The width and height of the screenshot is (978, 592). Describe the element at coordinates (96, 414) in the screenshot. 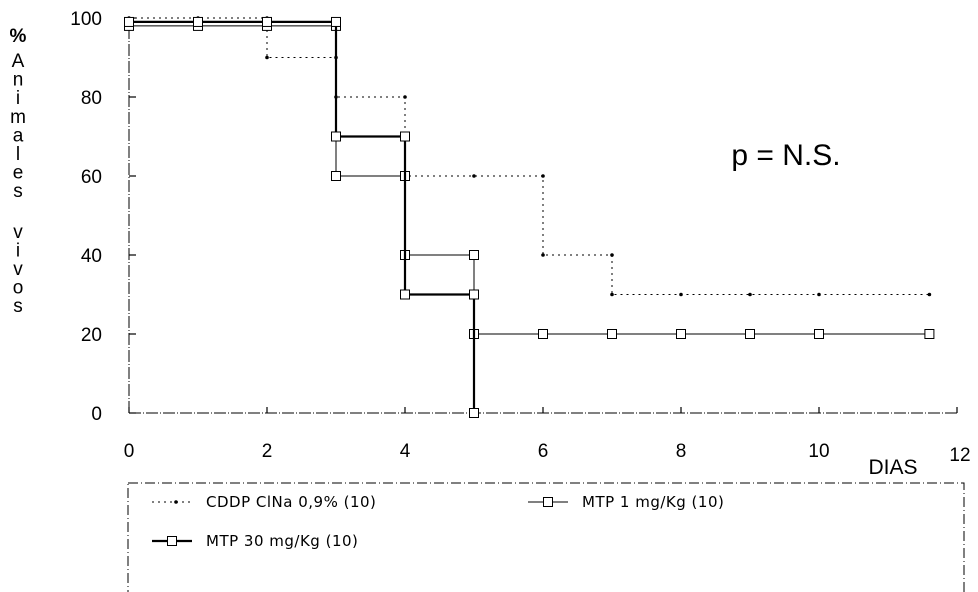

I see `y-tick-label: 0` at that location.